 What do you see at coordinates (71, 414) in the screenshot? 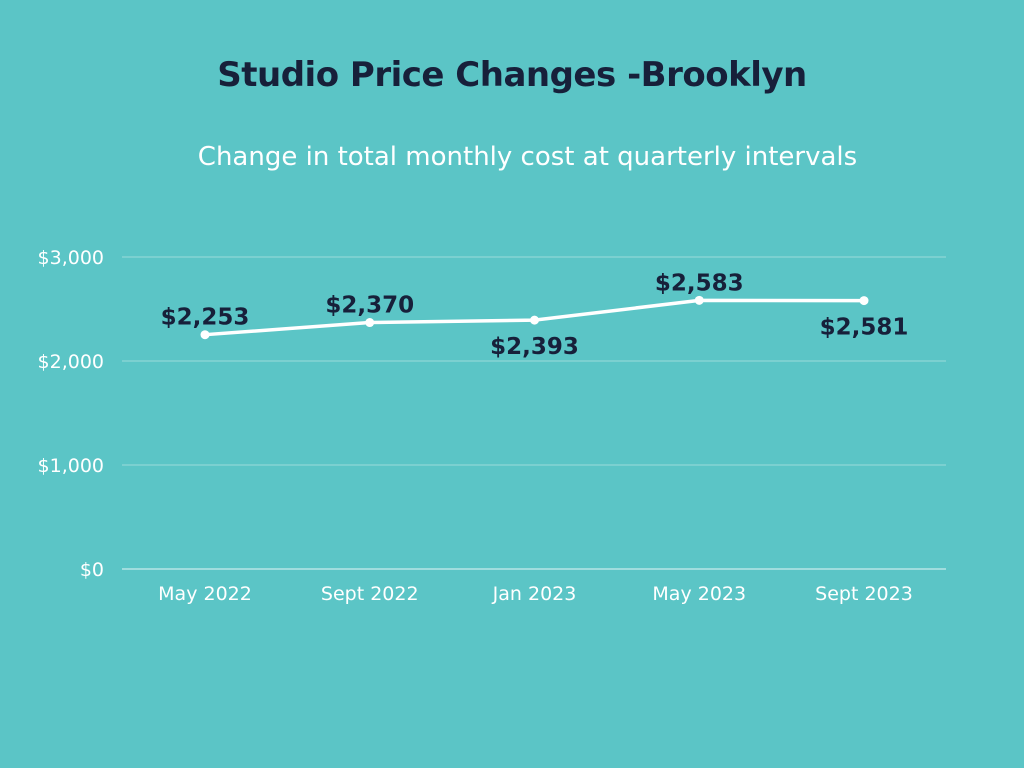
I see `y-axis: $0 $1,000 $2,000 $3,000` at bounding box center [71, 414].